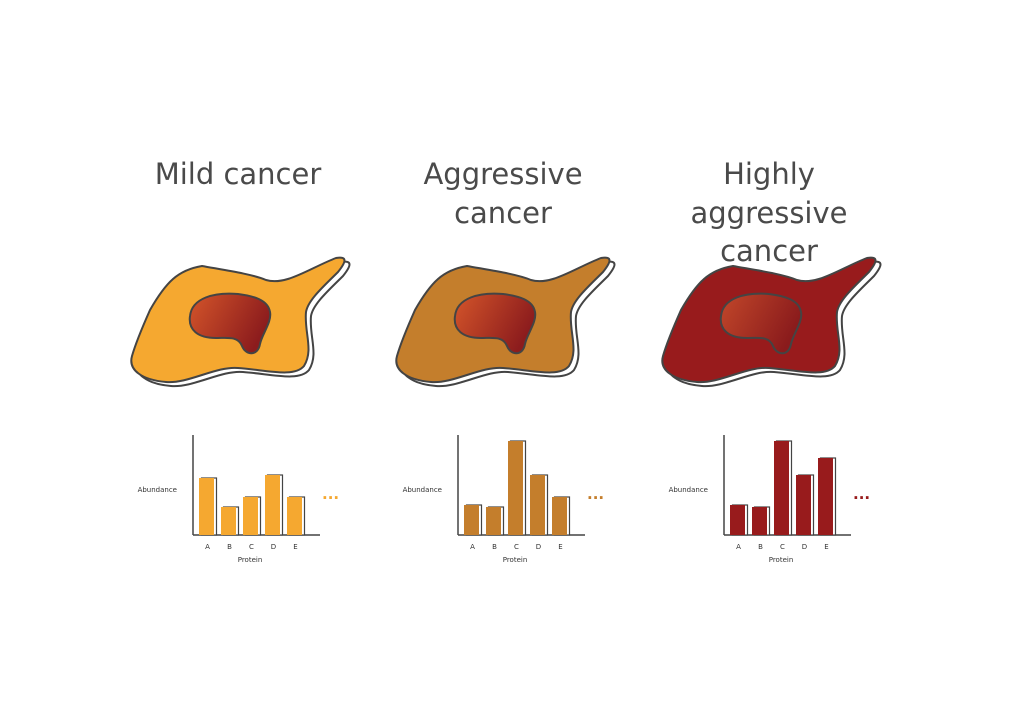 This screenshot has height=719, width=1024. Describe the element at coordinates (769, 174) in the screenshot. I see `panel-title-line: Highly` at that location.